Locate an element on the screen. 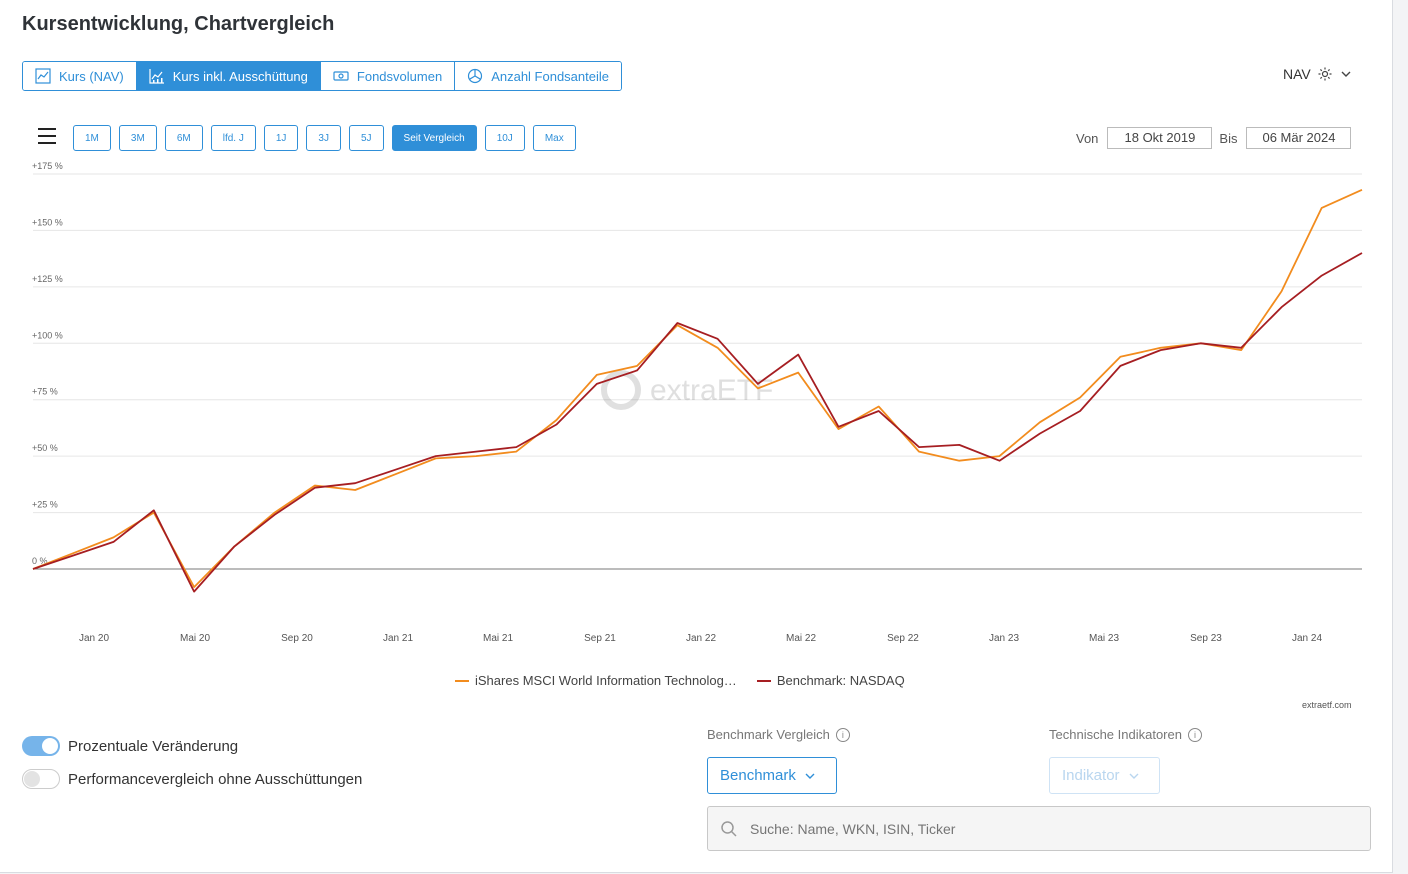 Image resolution: width=1408 pixels, height=874 pixels. nav-select: NAV is located at coordinates (1318, 74).